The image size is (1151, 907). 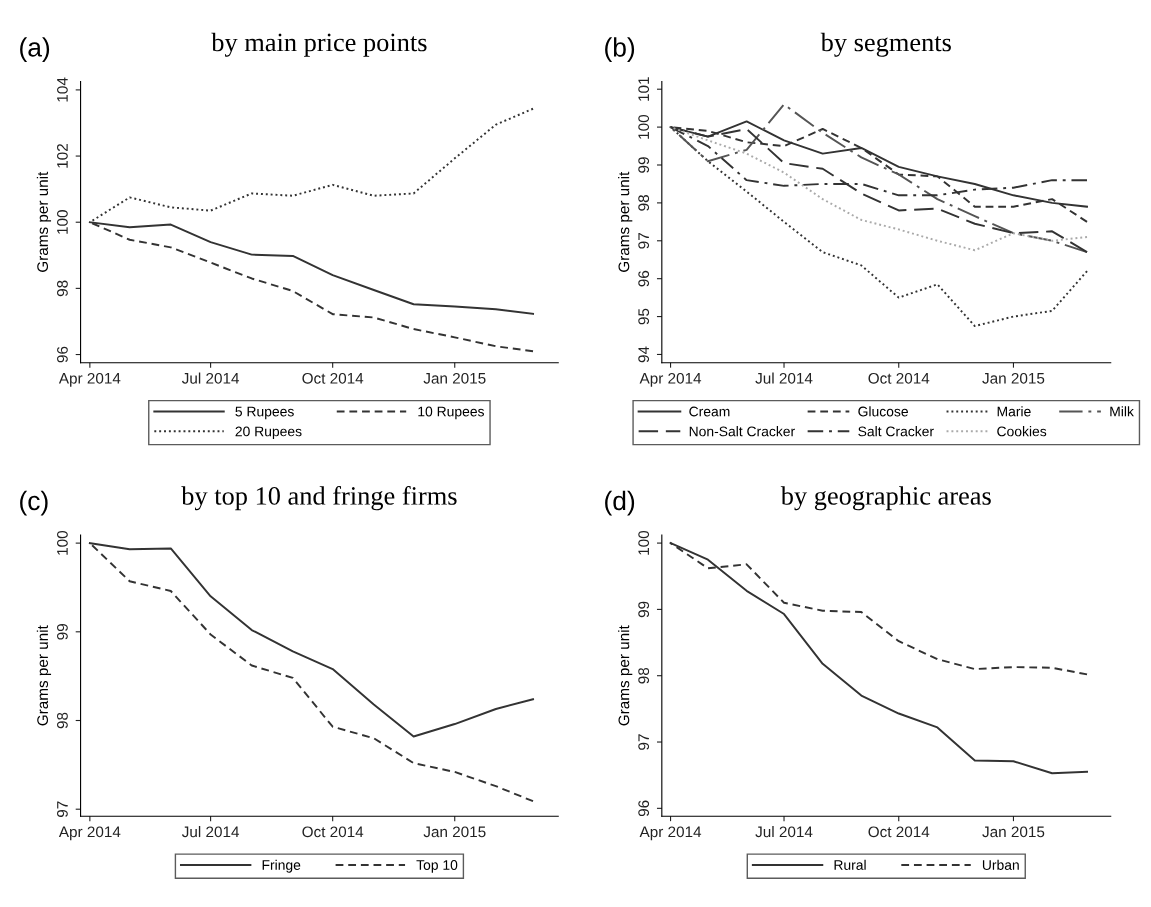 What do you see at coordinates (62, 89) in the screenshot?
I see `y-tick-label: 104` at bounding box center [62, 89].